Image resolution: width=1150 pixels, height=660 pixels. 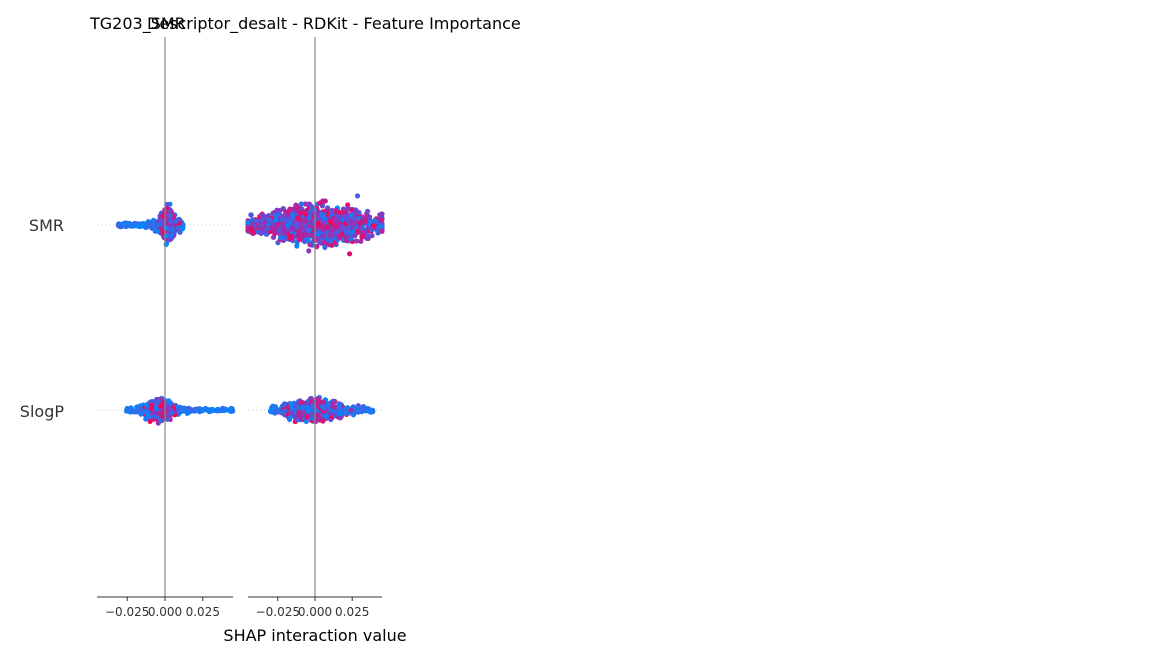 I want to click on feature-label-smr: SMR, so click(x=46, y=225).